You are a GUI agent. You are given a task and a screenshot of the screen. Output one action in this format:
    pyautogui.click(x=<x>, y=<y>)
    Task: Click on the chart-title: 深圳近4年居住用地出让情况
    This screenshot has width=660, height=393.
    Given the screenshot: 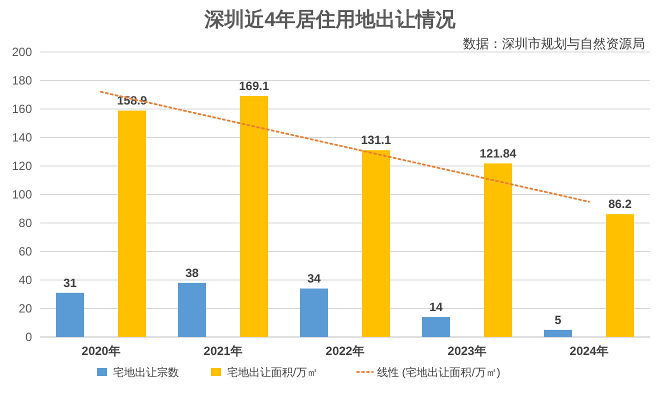 What is the action you would take?
    pyautogui.click(x=330, y=19)
    